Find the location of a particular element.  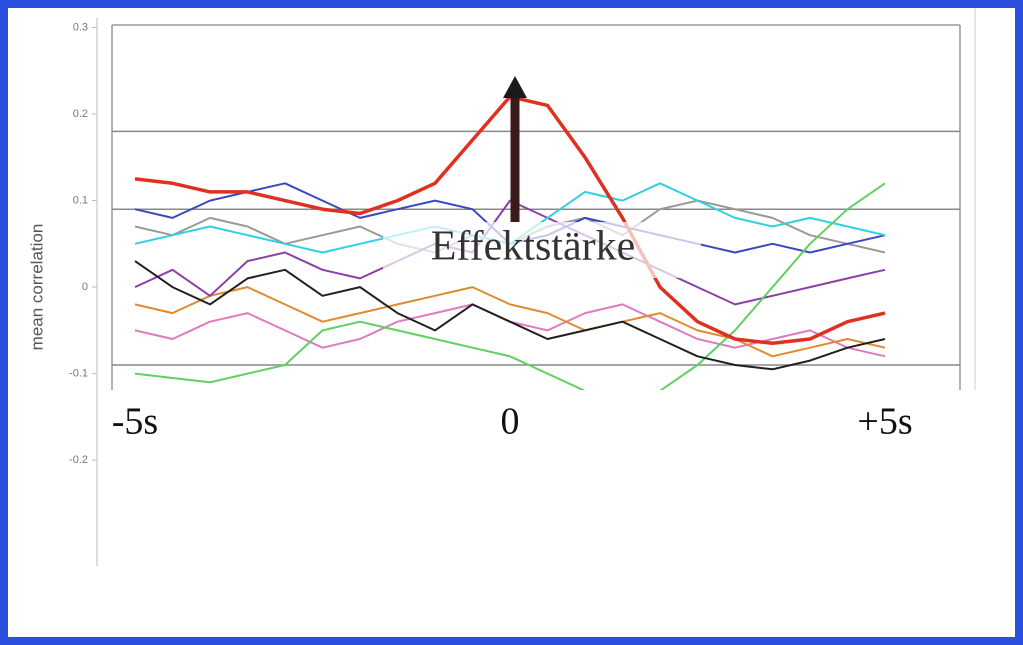

annotation-group: Effektstärke is located at coordinates (542, 177).